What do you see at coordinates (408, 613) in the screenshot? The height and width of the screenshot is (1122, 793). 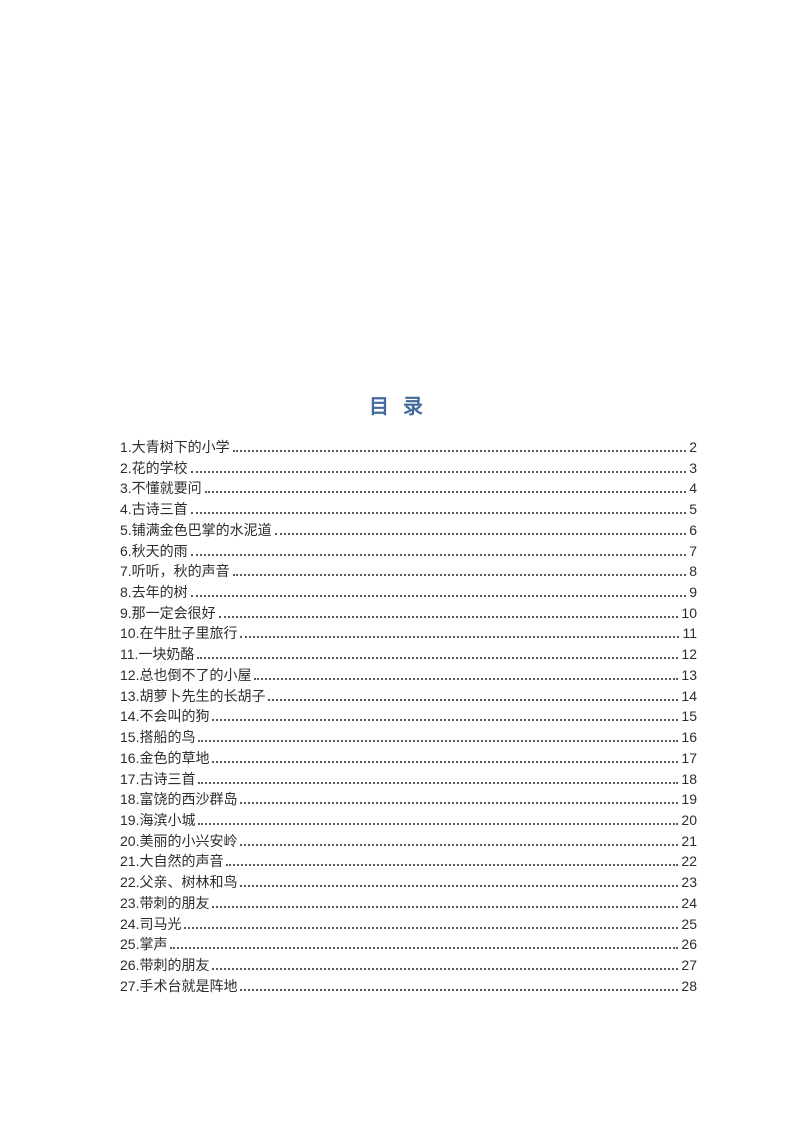 I see `toc-entry: 9.那一定会很好 10` at bounding box center [408, 613].